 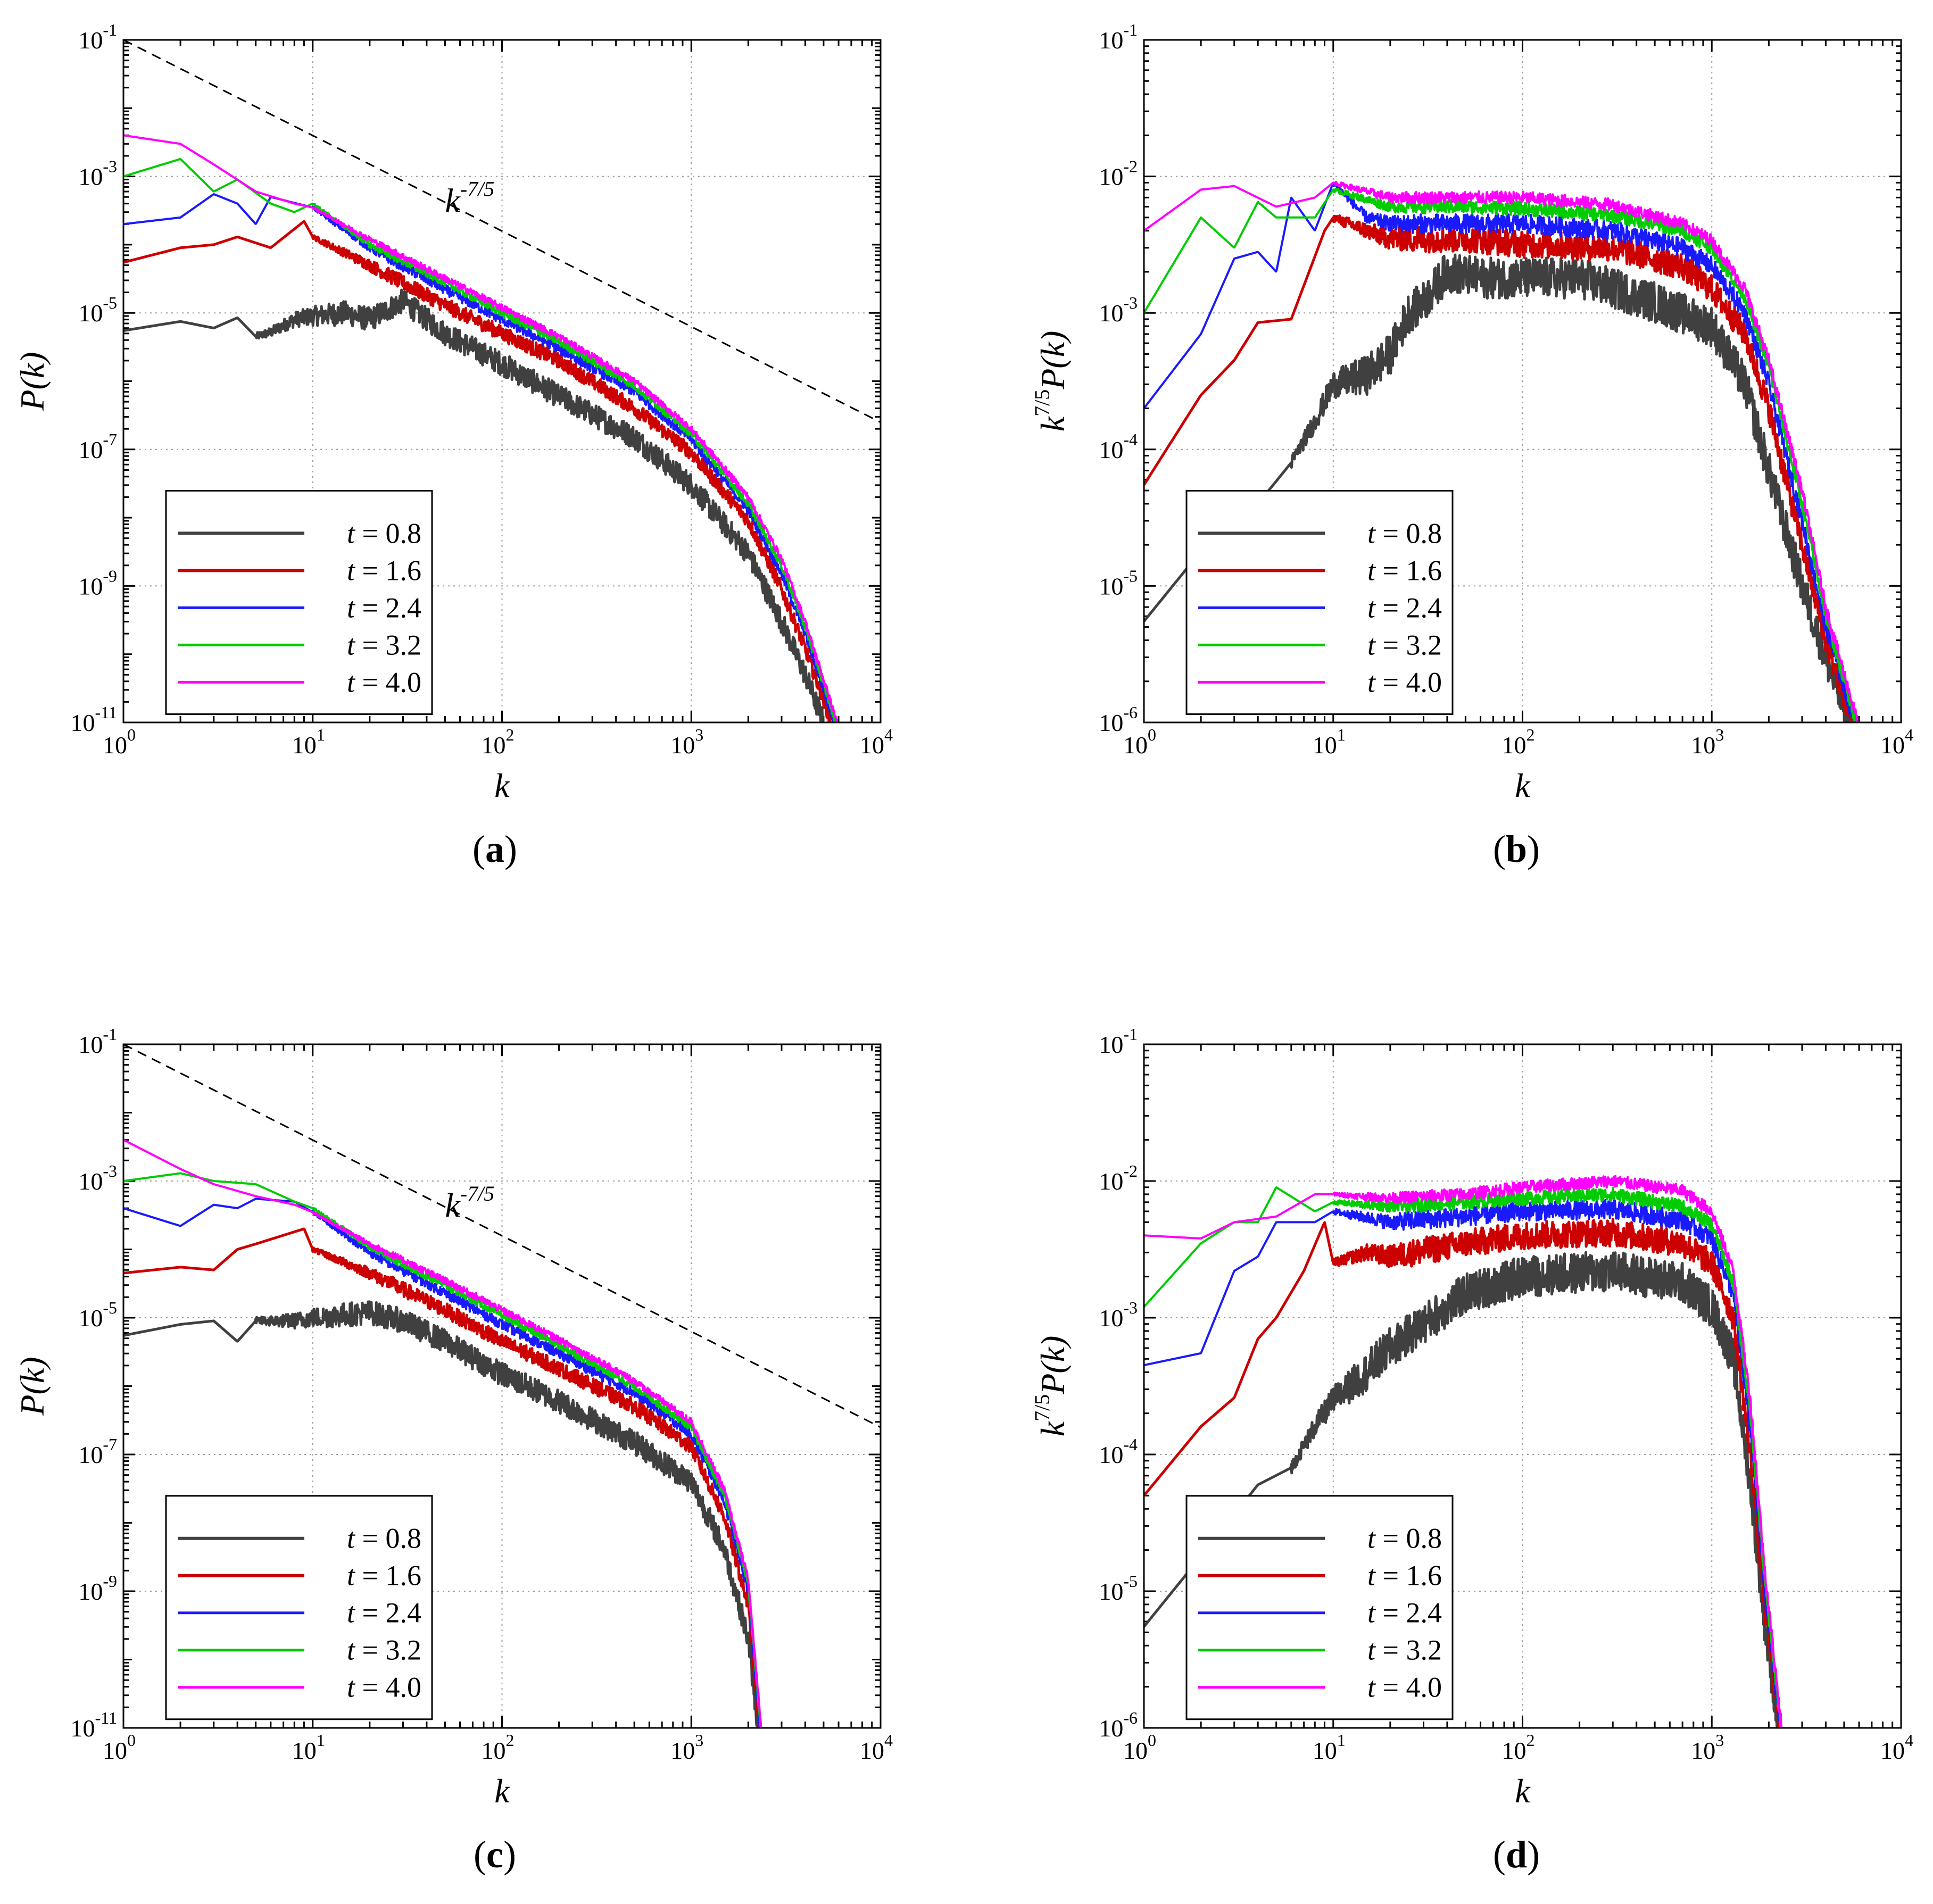 I want to click on y-tick-label: 10⁻⁷, so click(x=98, y=446).